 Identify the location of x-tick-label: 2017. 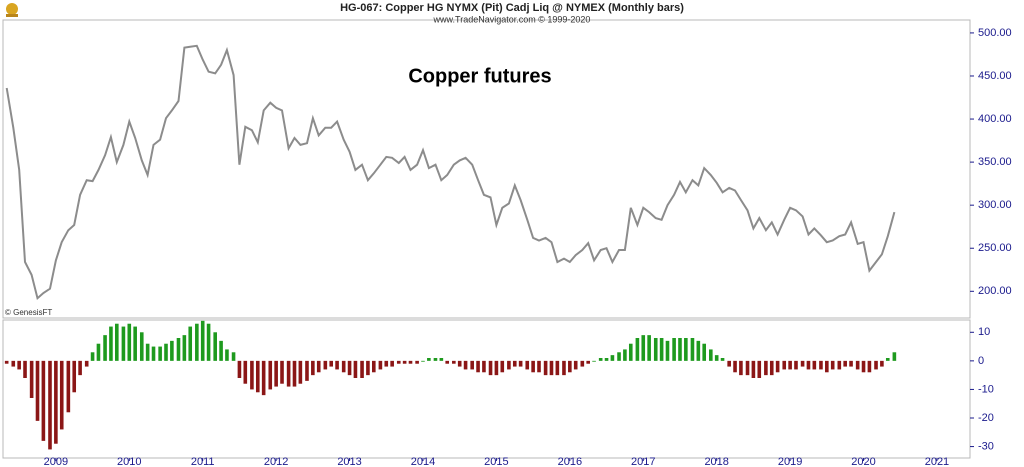
(643, 461).